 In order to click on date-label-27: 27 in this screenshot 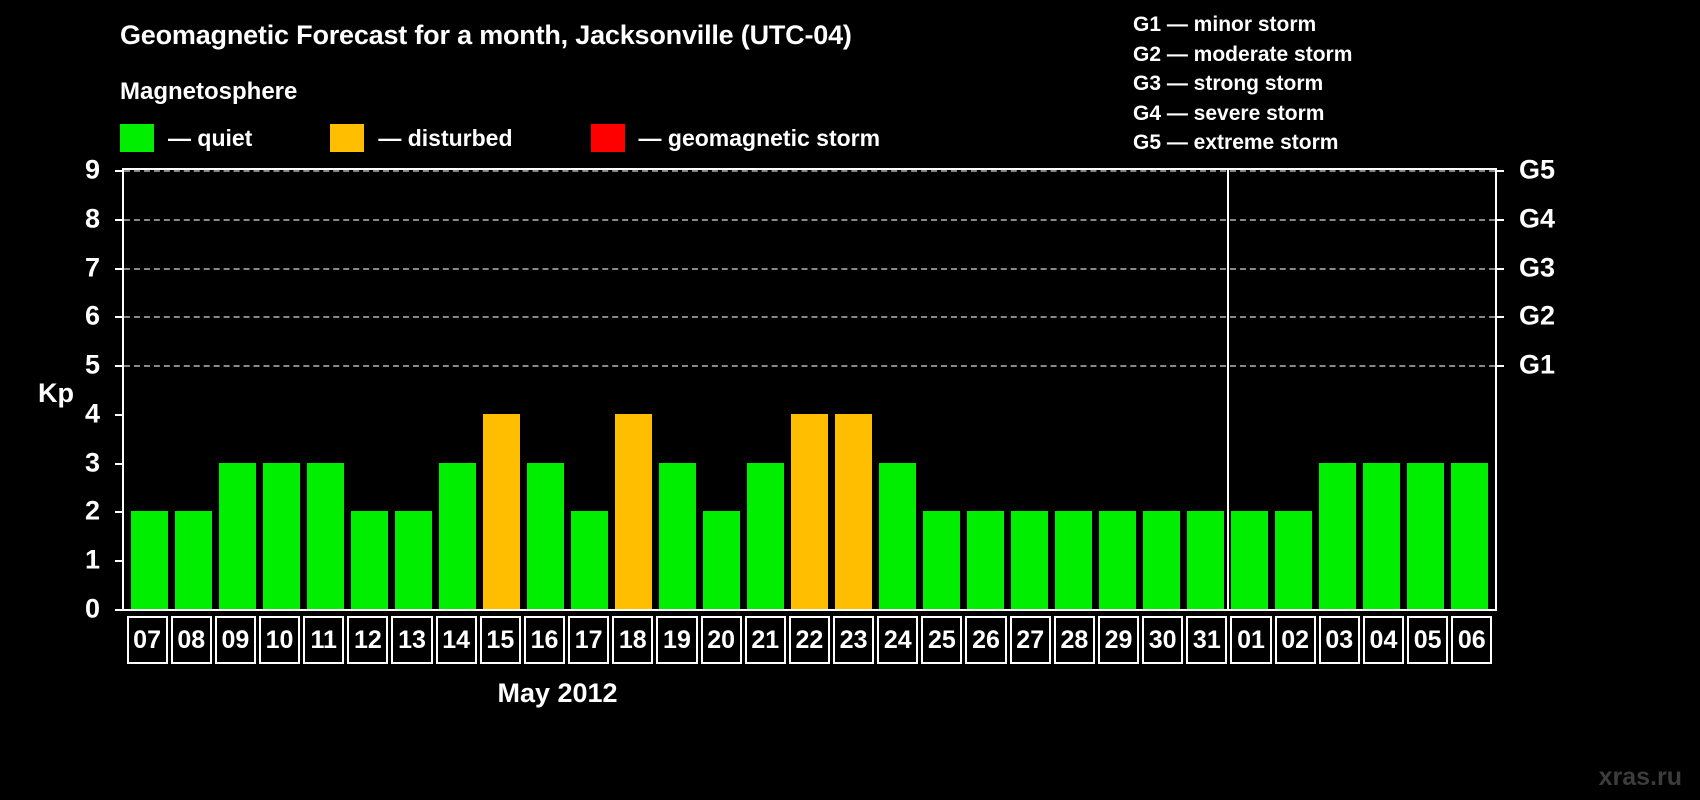, I will do `click(1030, 640)`.